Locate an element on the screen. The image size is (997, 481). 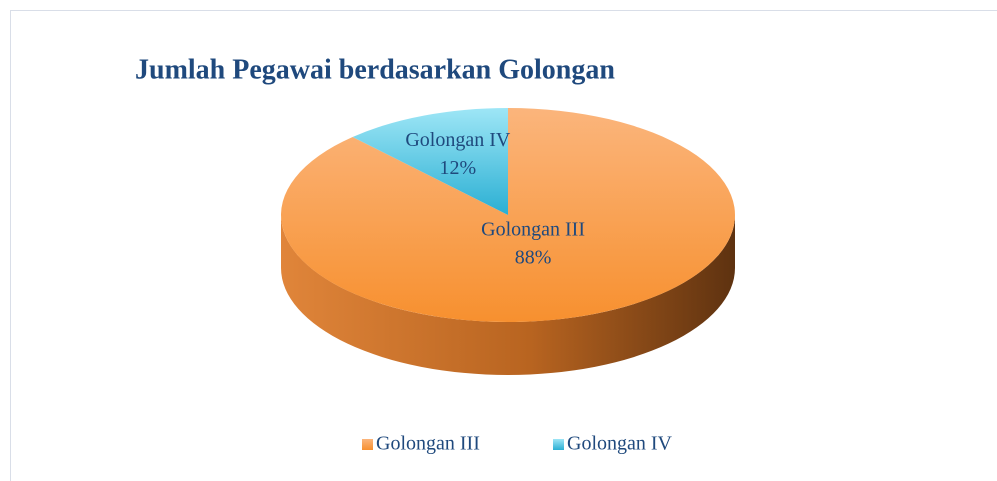
chart-title: Jumlah Pegawai berdasarkan Golongan is located at coordinates (375, 69).